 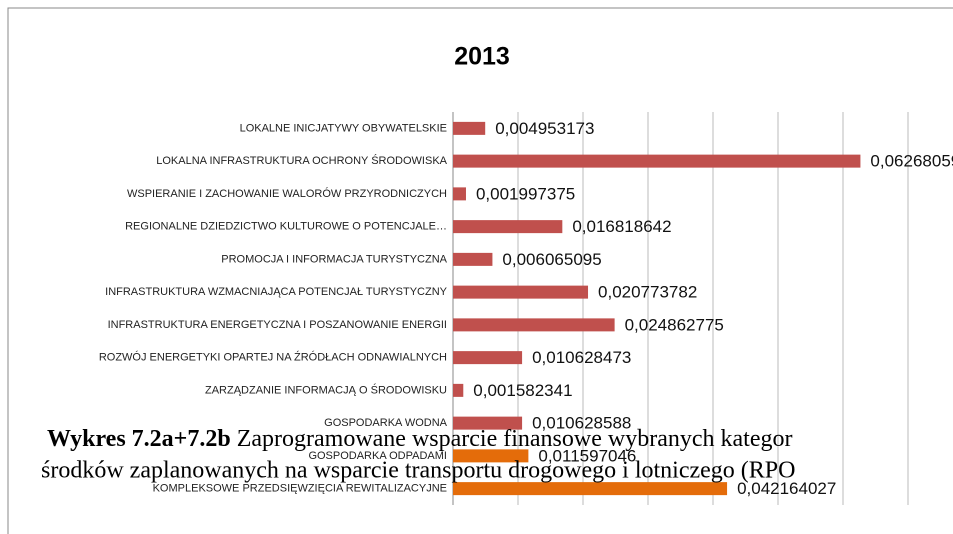 I want to click on chart-title: 2013, so click(x=482, y=57).